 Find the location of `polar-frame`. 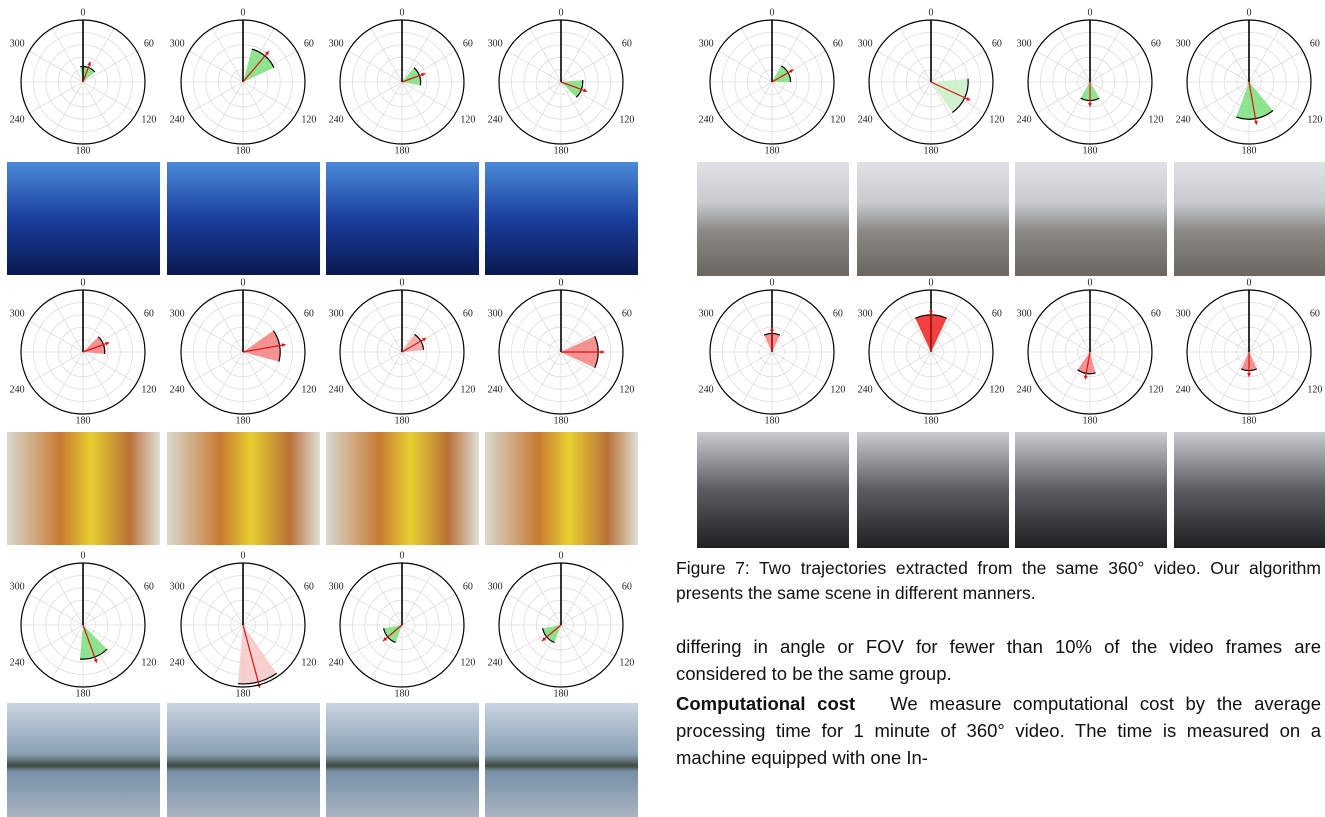

polar-frame is located at coordinates (561, 352).